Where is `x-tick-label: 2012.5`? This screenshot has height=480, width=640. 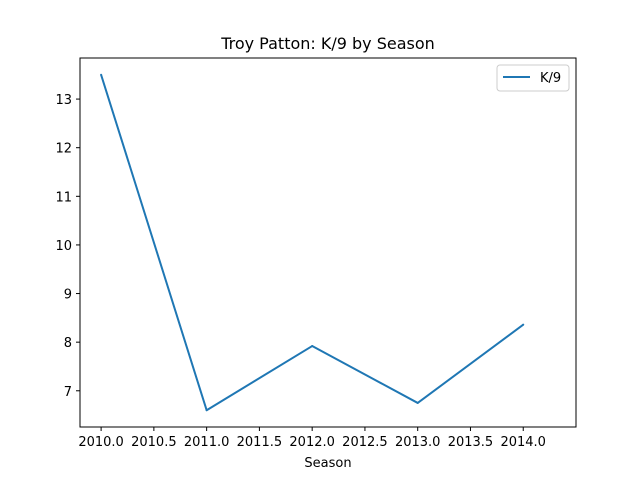 x-tick-label: 2012.5 is located at coordinates (365, 442).